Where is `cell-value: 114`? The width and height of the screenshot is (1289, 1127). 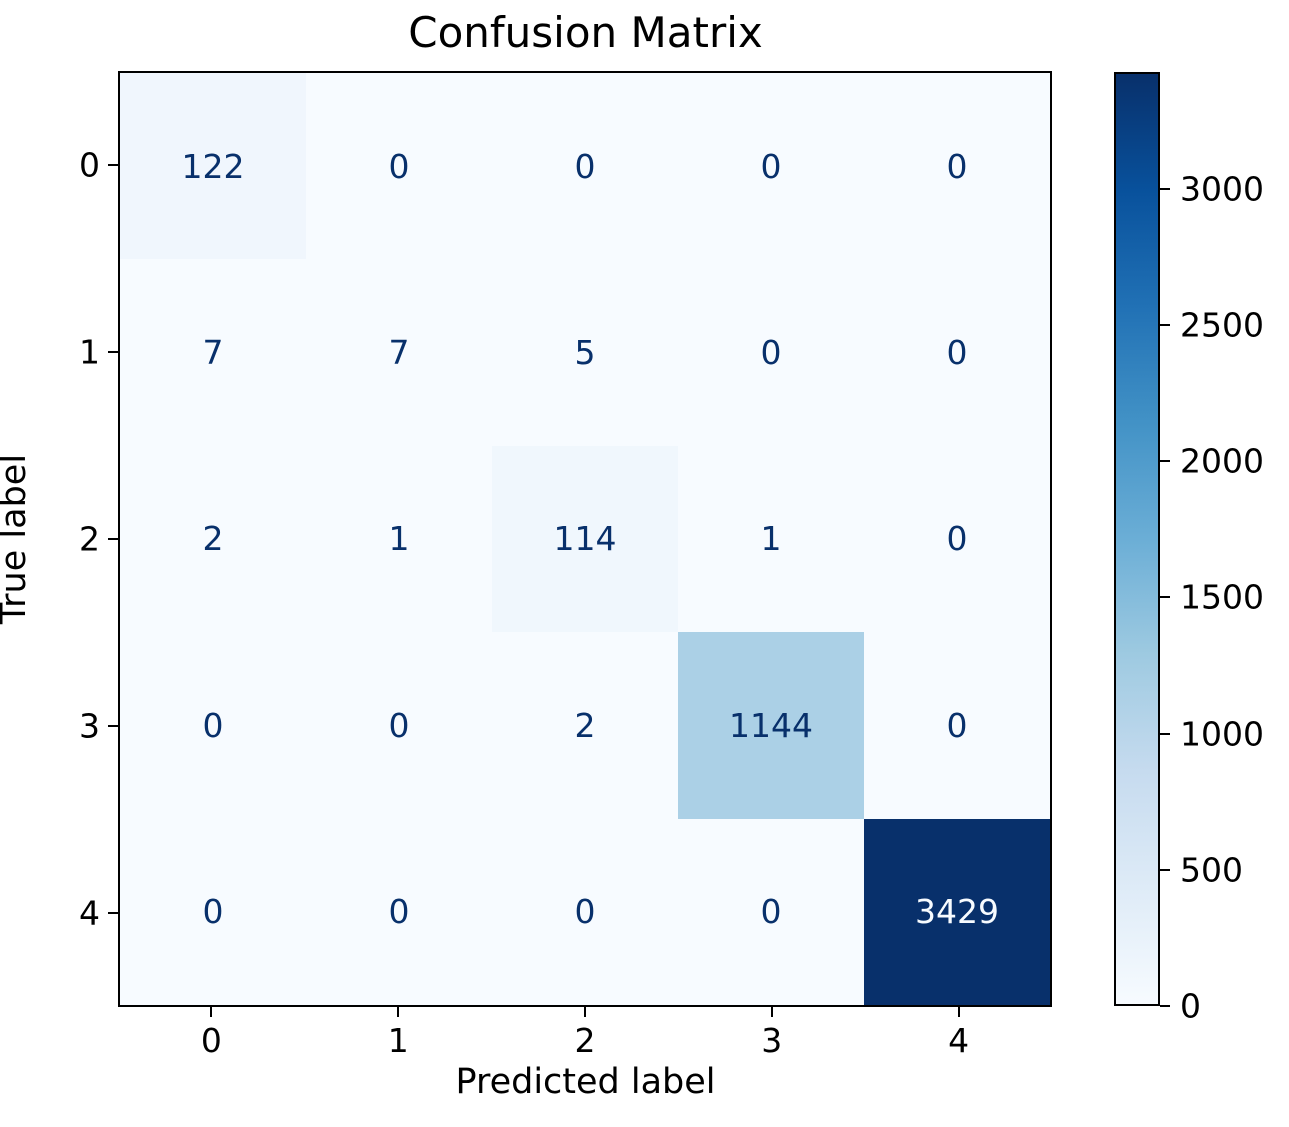
cell-value: 114 is located at coordinates (585, 539).